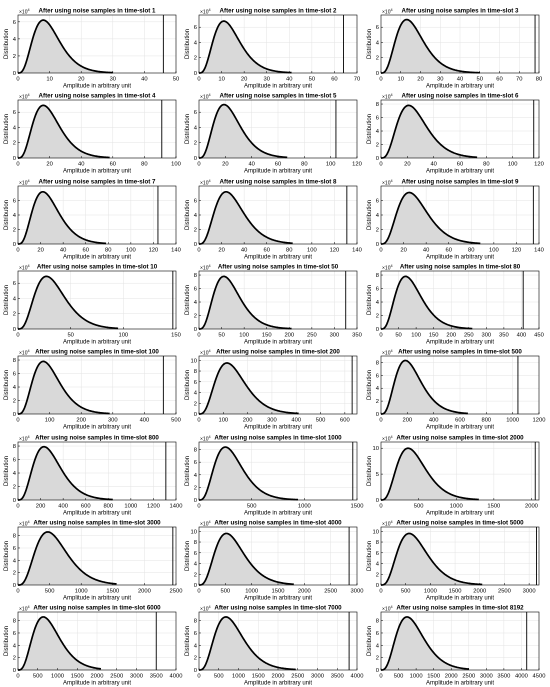 The image size is (550, 687). Describe the element at coordinates (503, 677) in the screenshot. I see `x-tick-label: 3500` at that location.